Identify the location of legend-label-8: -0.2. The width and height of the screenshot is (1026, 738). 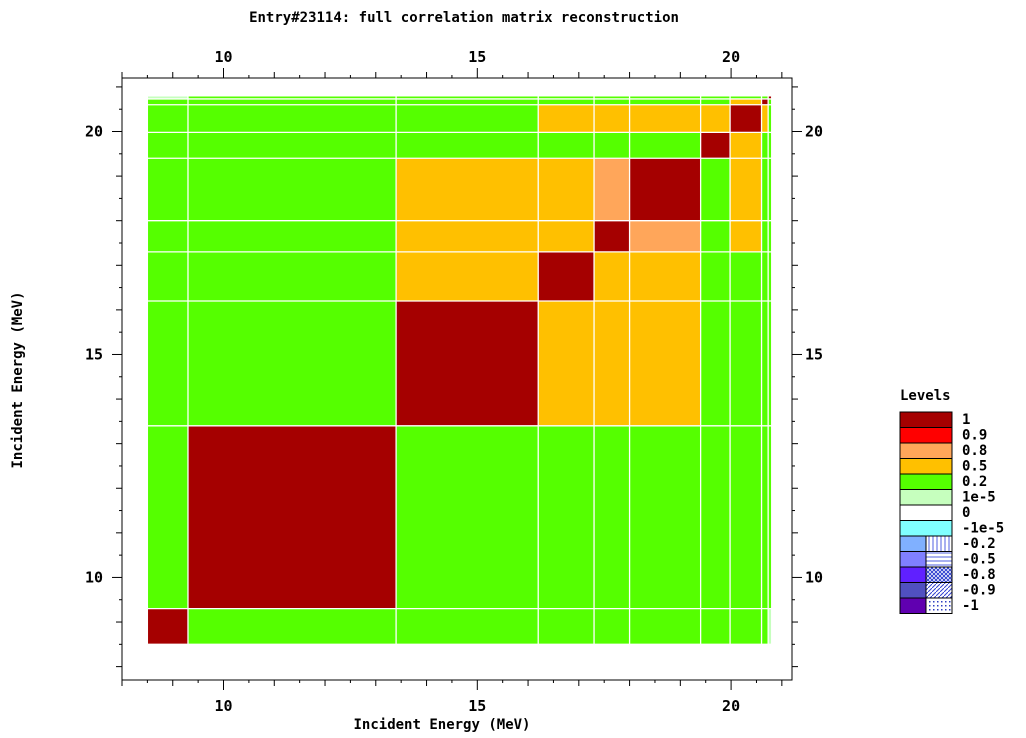
(979, 544).